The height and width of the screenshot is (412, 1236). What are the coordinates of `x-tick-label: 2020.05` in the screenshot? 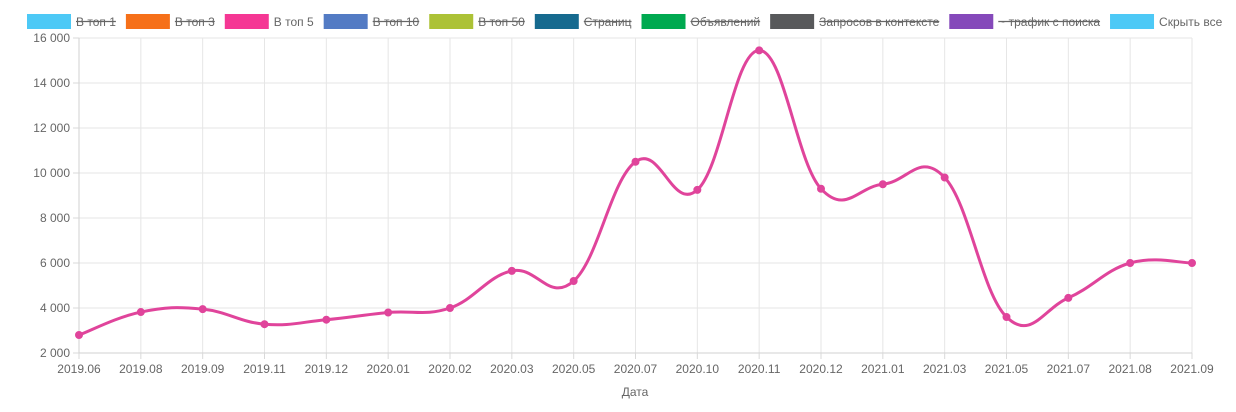 It's located at (574, 369).